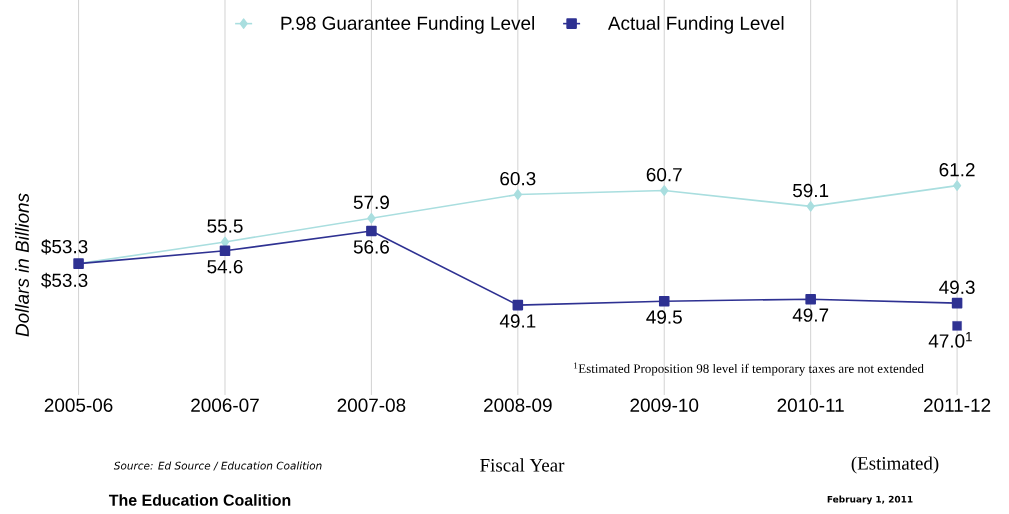 The image size is (1009, 514). I want to click on legend-label: Actual Funding Level, so click(695, 25).